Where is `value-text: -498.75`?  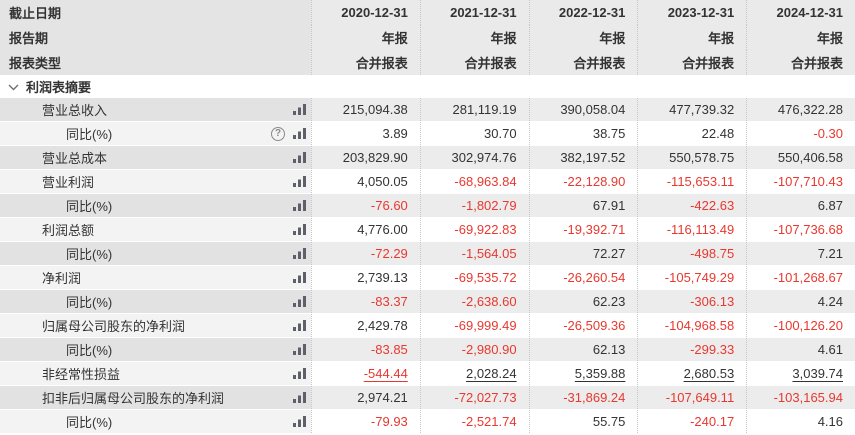 value-text: -498.75 is located at coordinates (712, 253).